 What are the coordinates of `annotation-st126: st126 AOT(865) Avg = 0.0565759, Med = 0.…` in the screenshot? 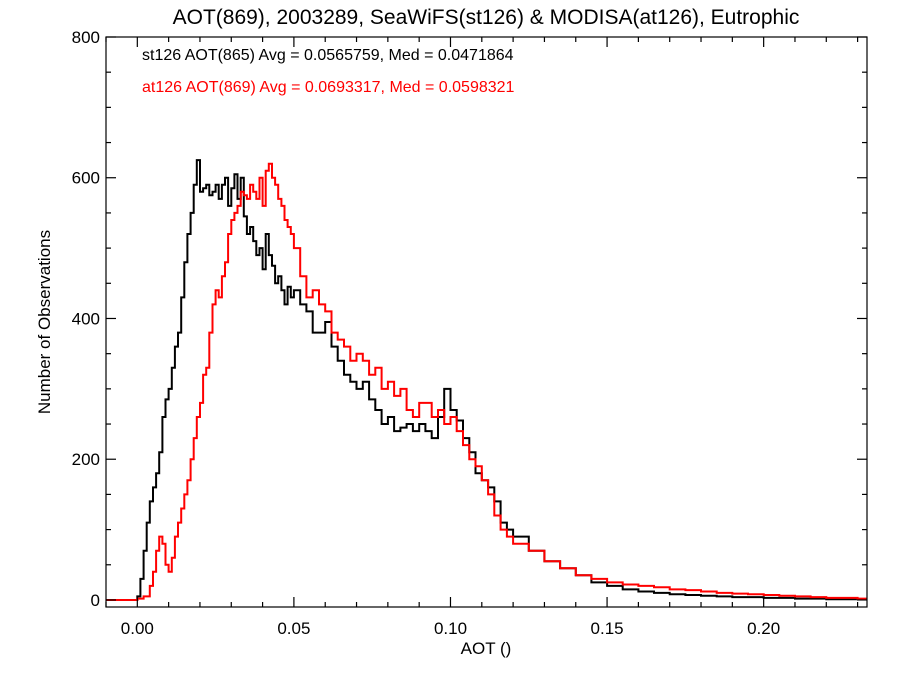 It's located at (328, 55).